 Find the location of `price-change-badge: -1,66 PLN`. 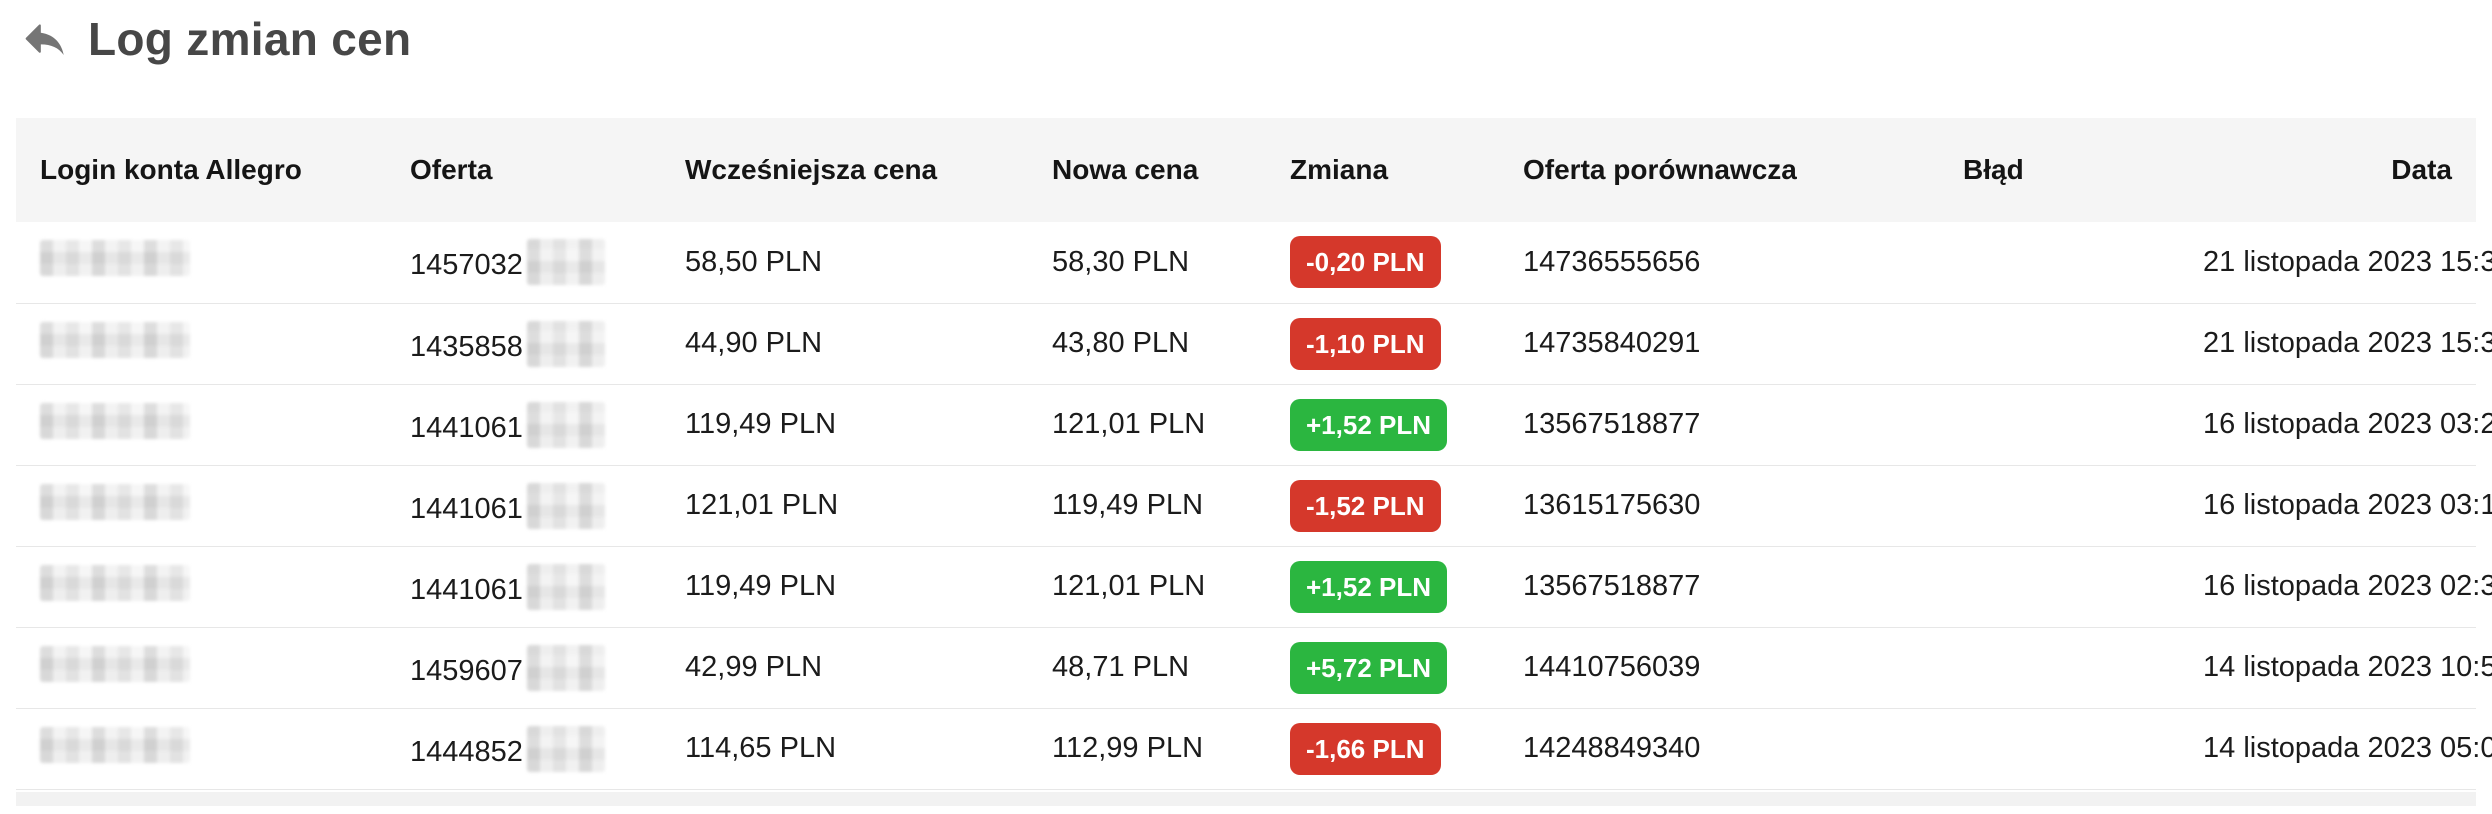

price-change-badge: -1,66 PLN is located at coordinates (1365, 748).